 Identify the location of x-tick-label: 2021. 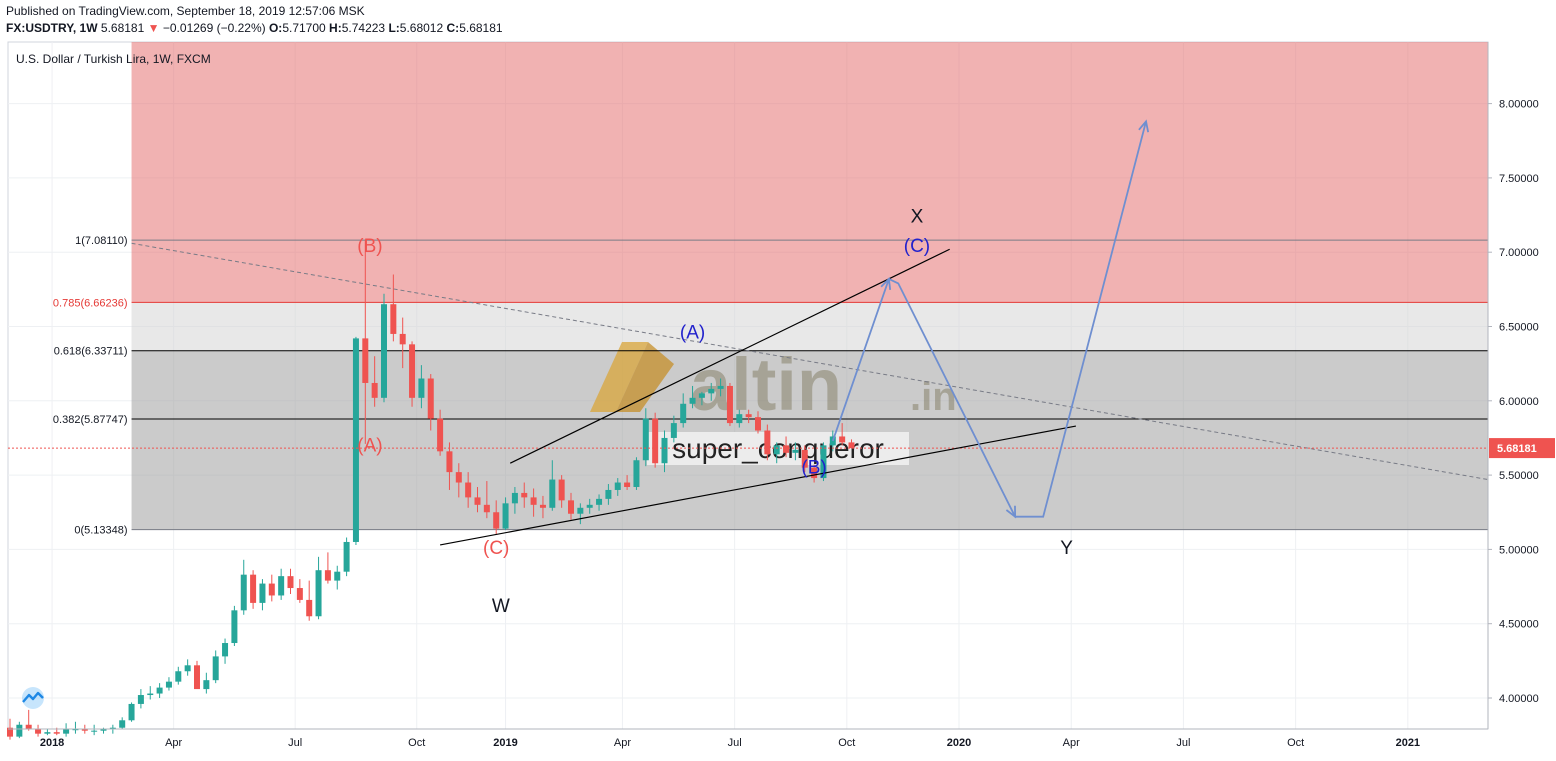
(1408, 743).